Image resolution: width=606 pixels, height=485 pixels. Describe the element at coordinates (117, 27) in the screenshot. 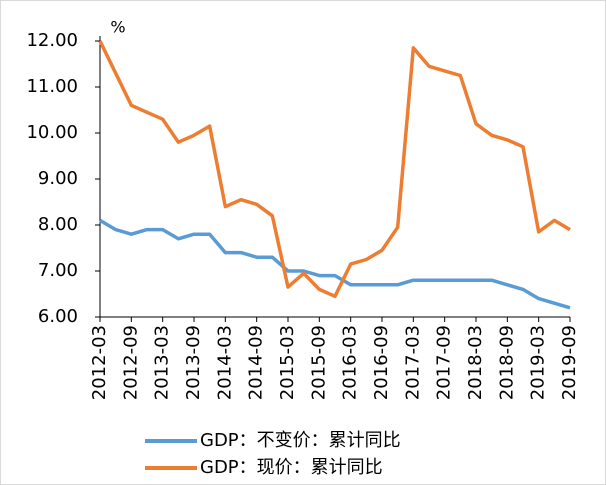

I see `unit-label: %` at that location.